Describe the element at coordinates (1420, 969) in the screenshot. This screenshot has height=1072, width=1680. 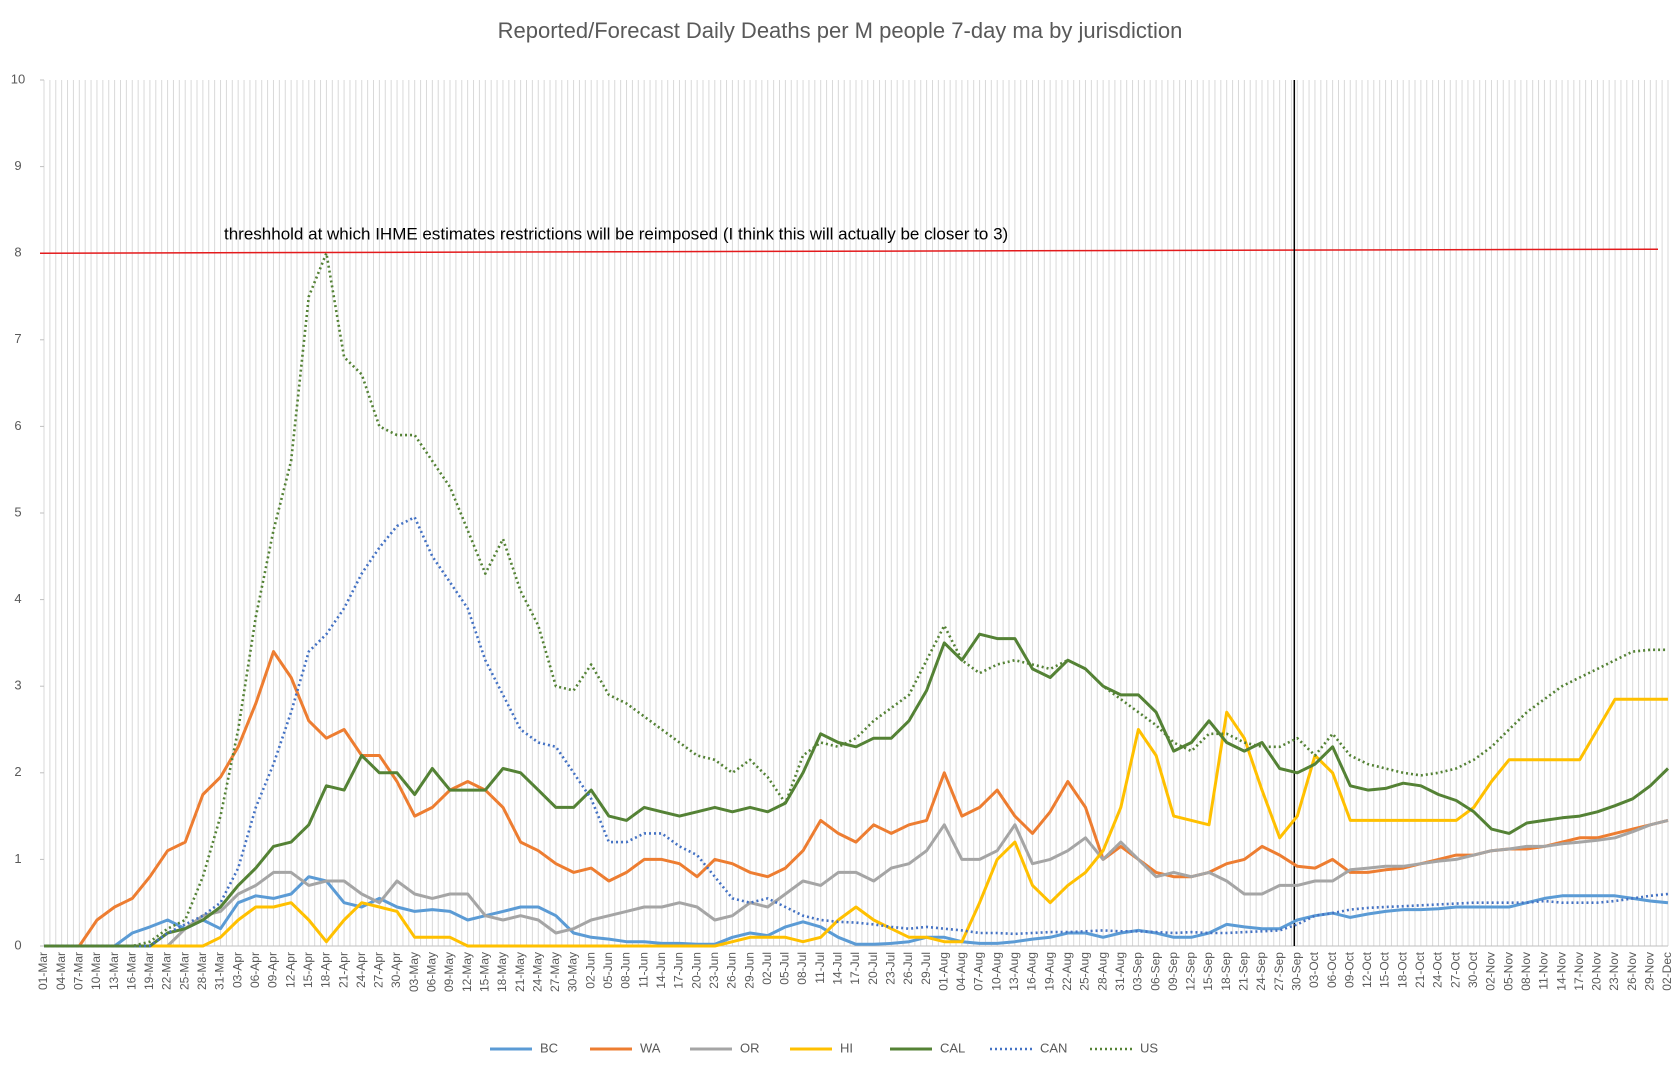
I see `x-tick-label: 21-Oct` at that location.